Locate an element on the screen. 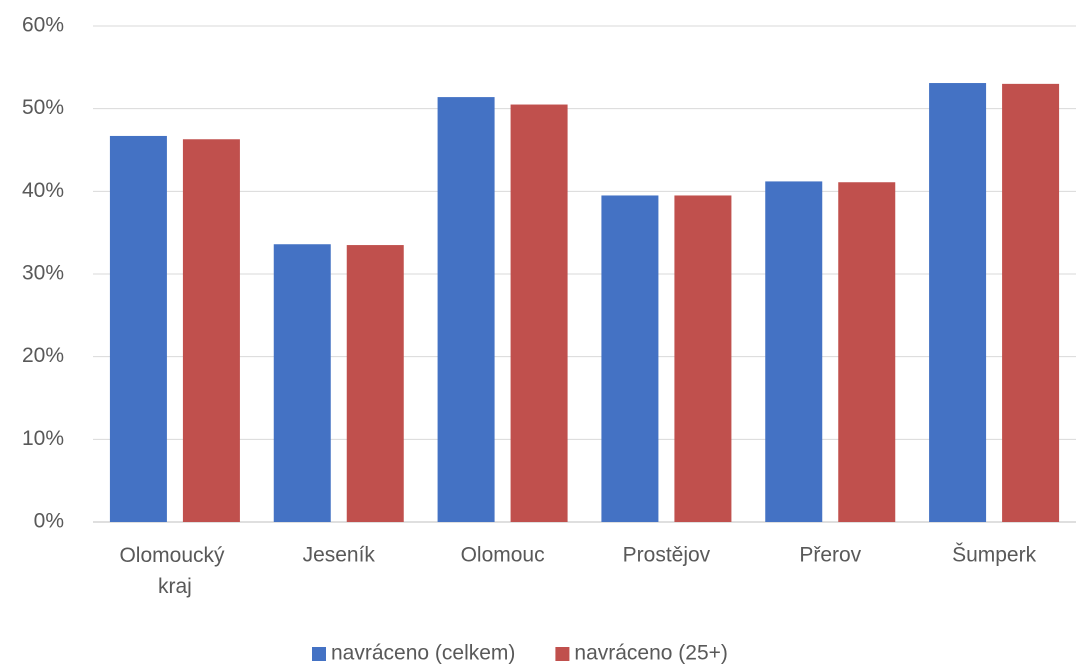 This screenshot has width=1081, height=668. y-tick-label: 60% is located at coordinates (43, 25).